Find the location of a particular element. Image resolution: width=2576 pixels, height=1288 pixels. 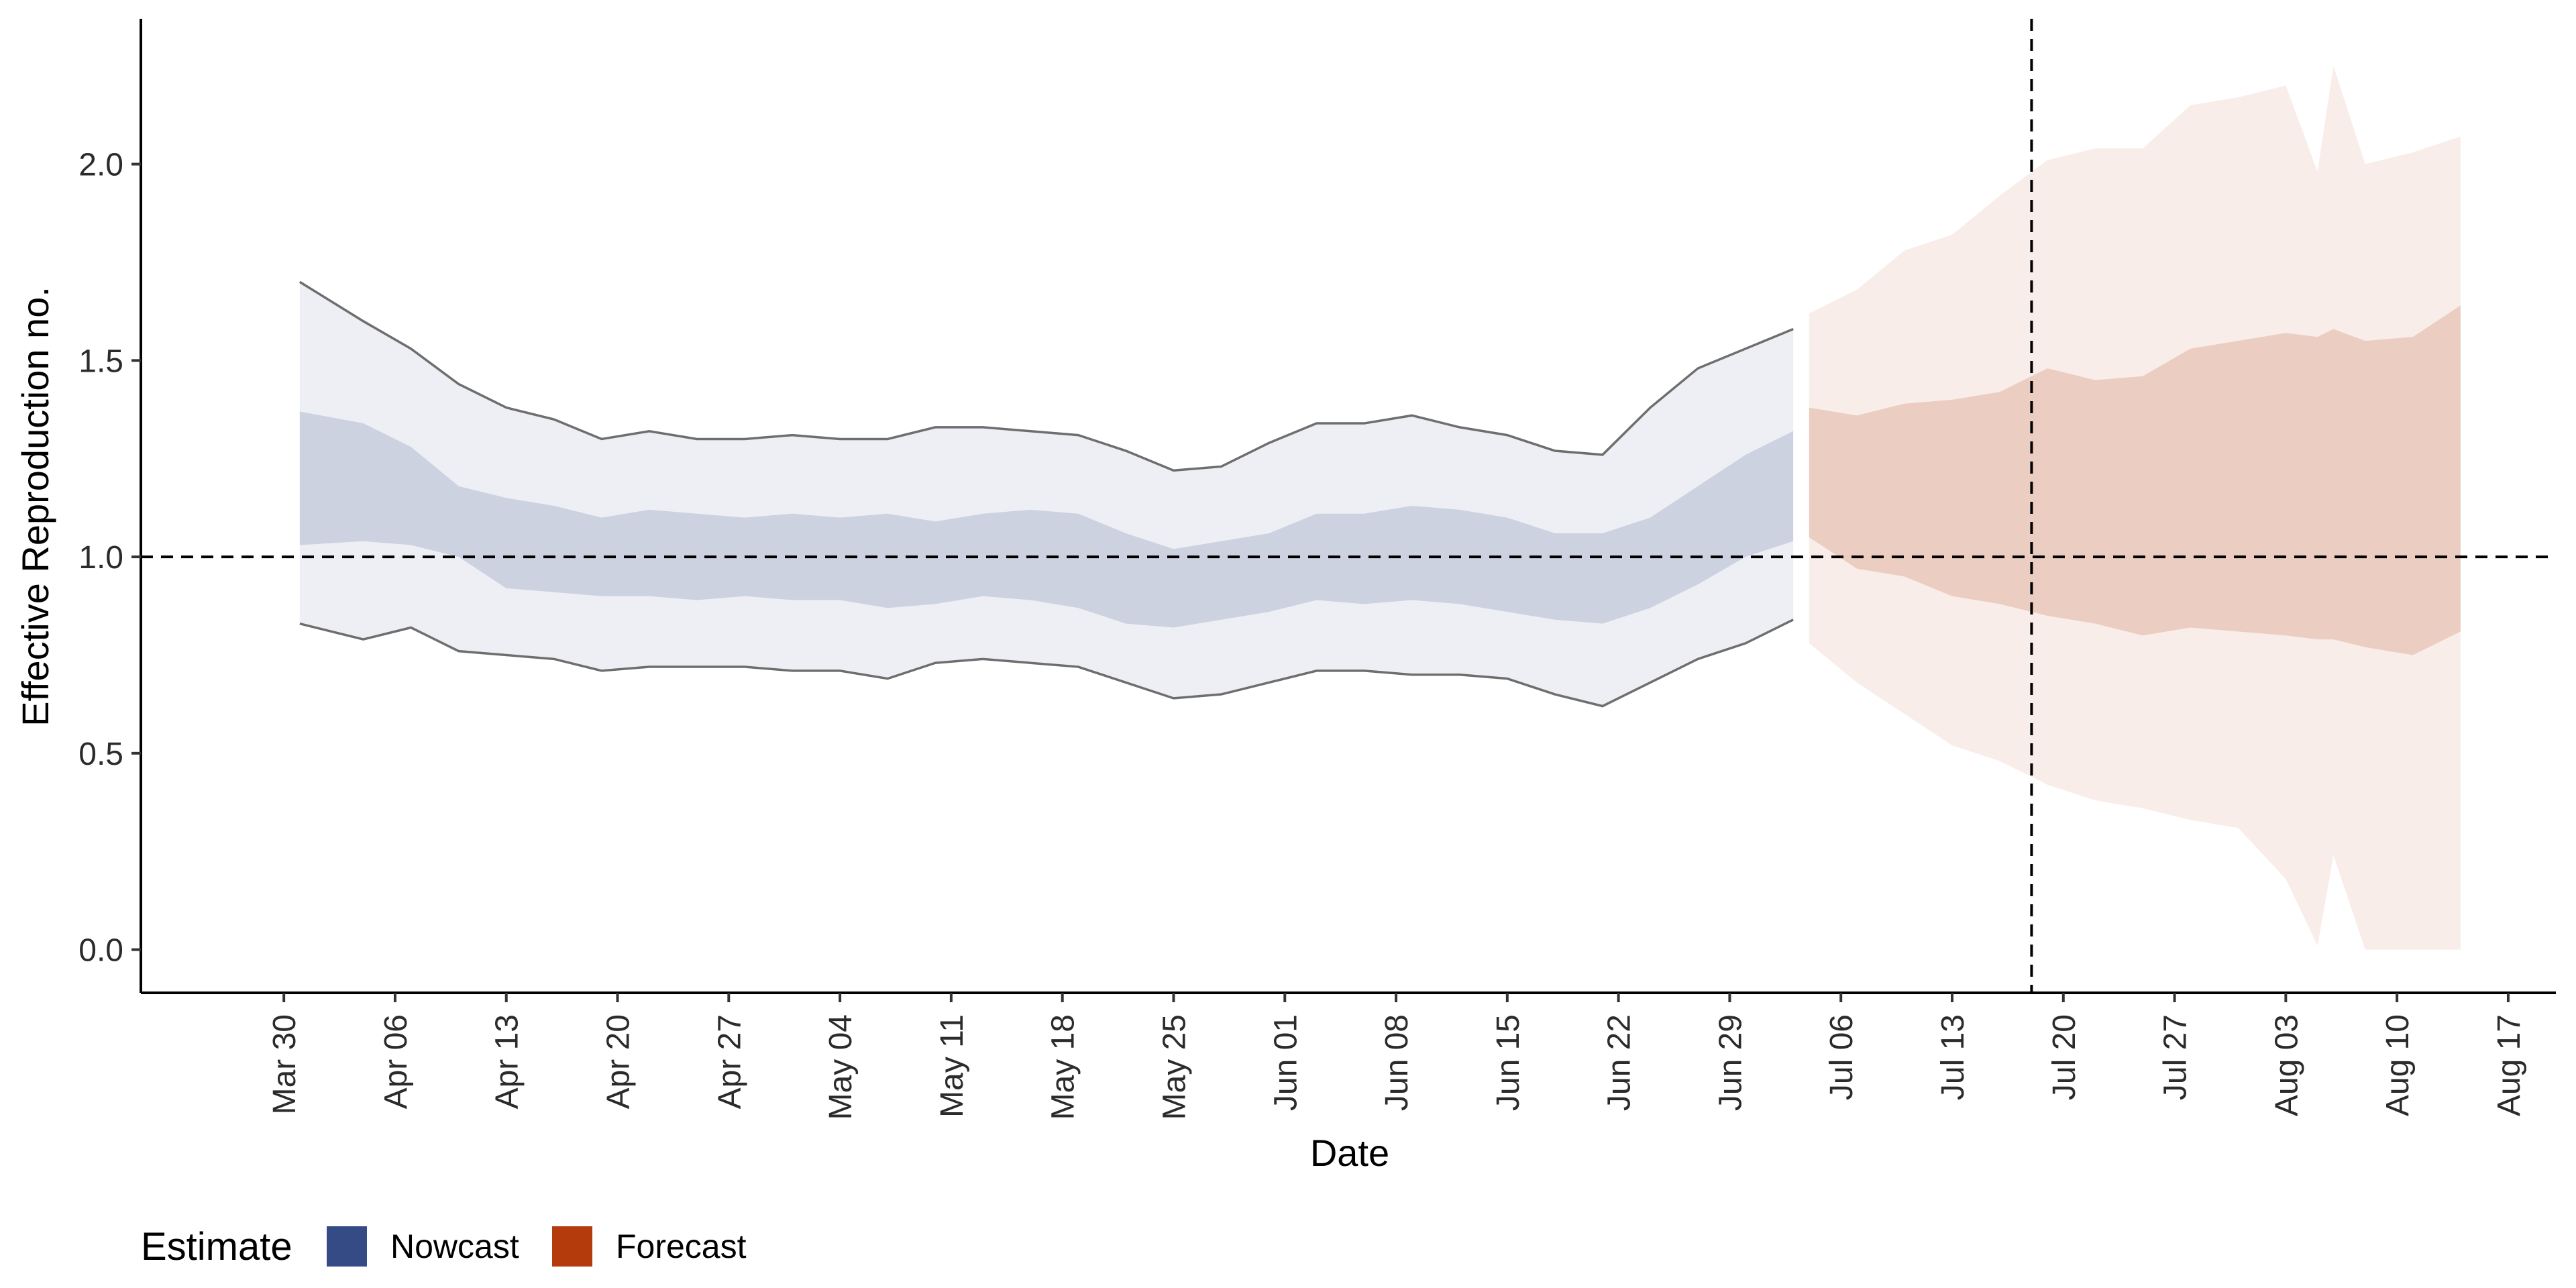

x-tick-label: May 04 is located at coordinates (841, 1067).